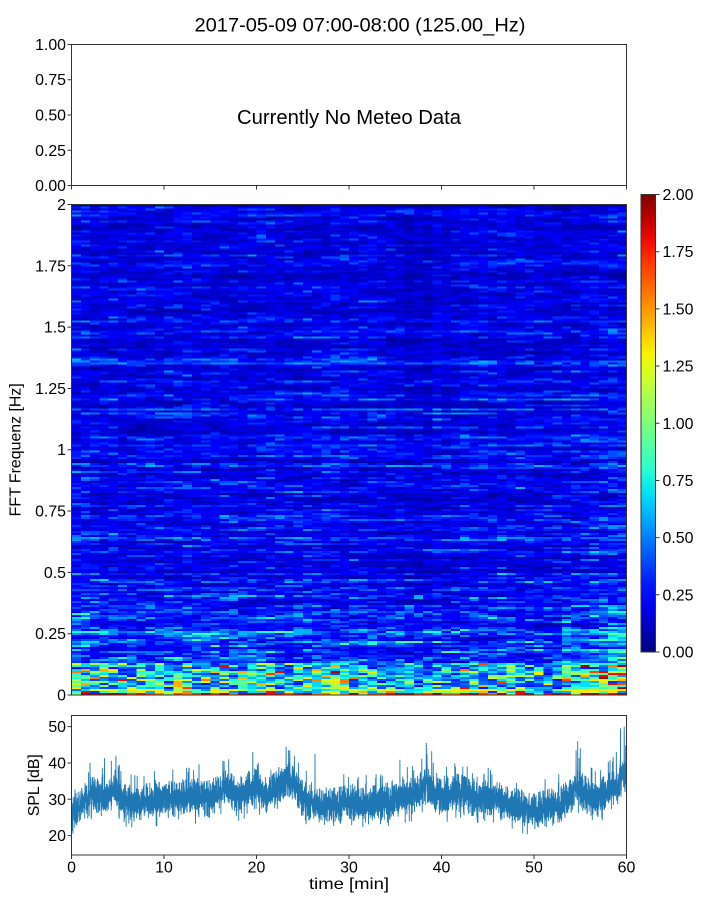  Describe the element at coordinates (61, 450) in the screenshot. I see `svg-text: 1` at that location.